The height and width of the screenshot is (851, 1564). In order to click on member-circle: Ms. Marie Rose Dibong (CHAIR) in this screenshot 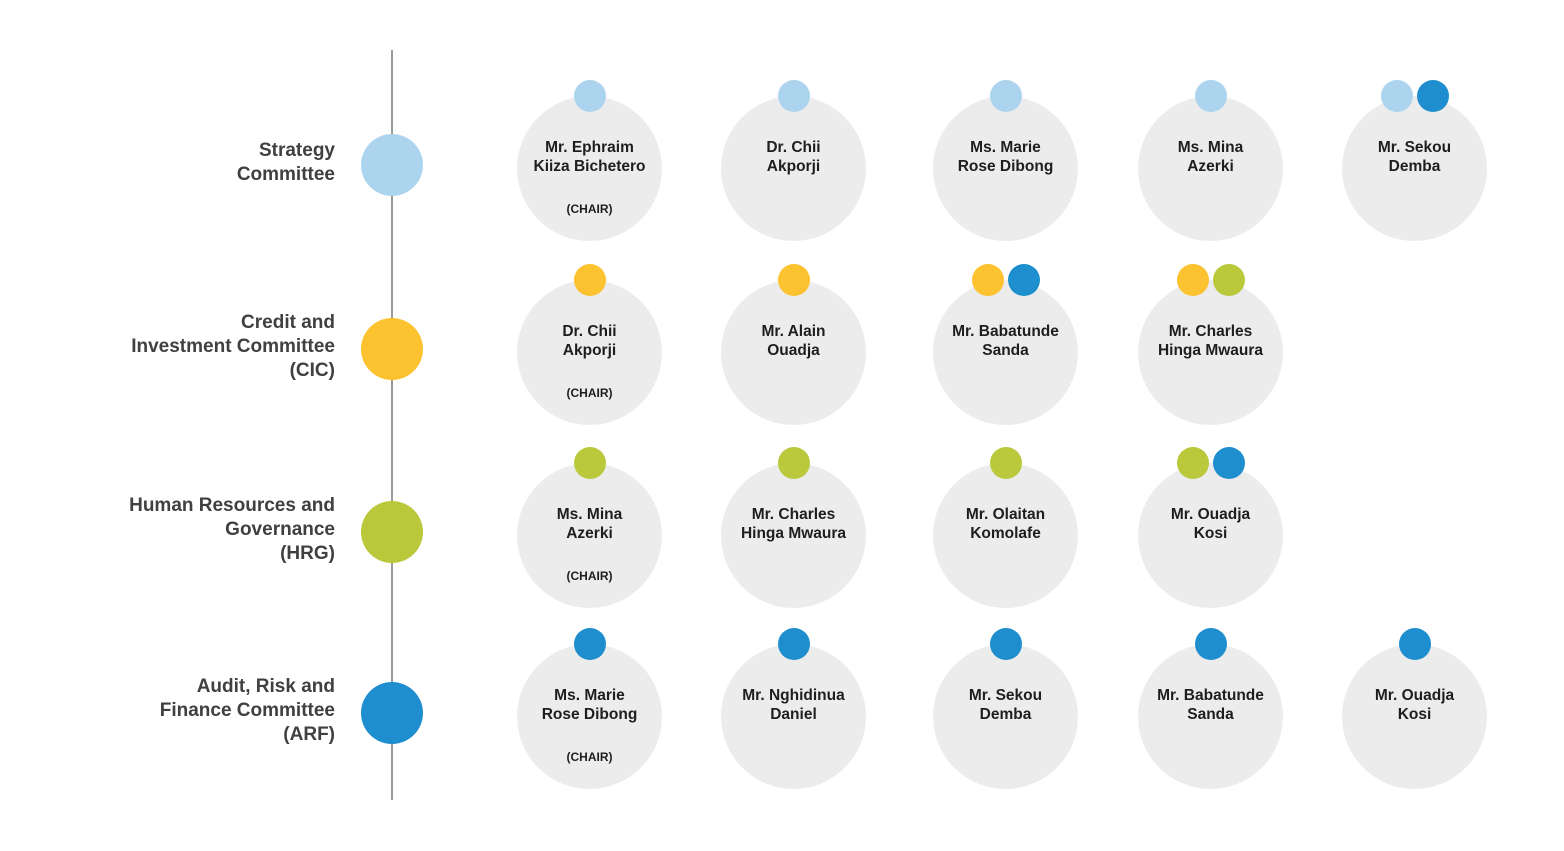, I will do `click(589, 708)`.